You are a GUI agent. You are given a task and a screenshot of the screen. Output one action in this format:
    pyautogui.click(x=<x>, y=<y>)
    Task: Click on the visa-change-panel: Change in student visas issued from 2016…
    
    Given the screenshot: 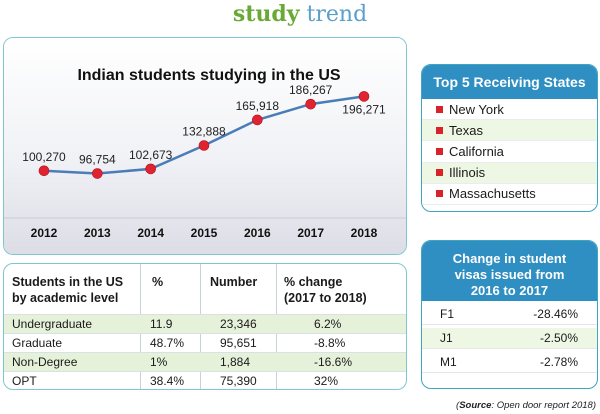 What is the action you would take?
    pyautogui.click(x=509, y=314)
    